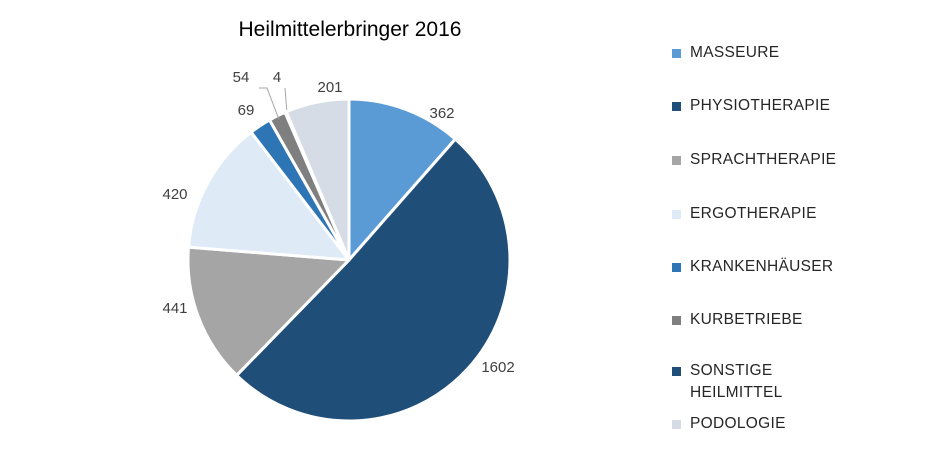 This screenshot has width=937, height=472. Describe the element at coordinates (762, 266) in the screenshot. I see `legend-label: KRANKENHÄUSER` at that location.